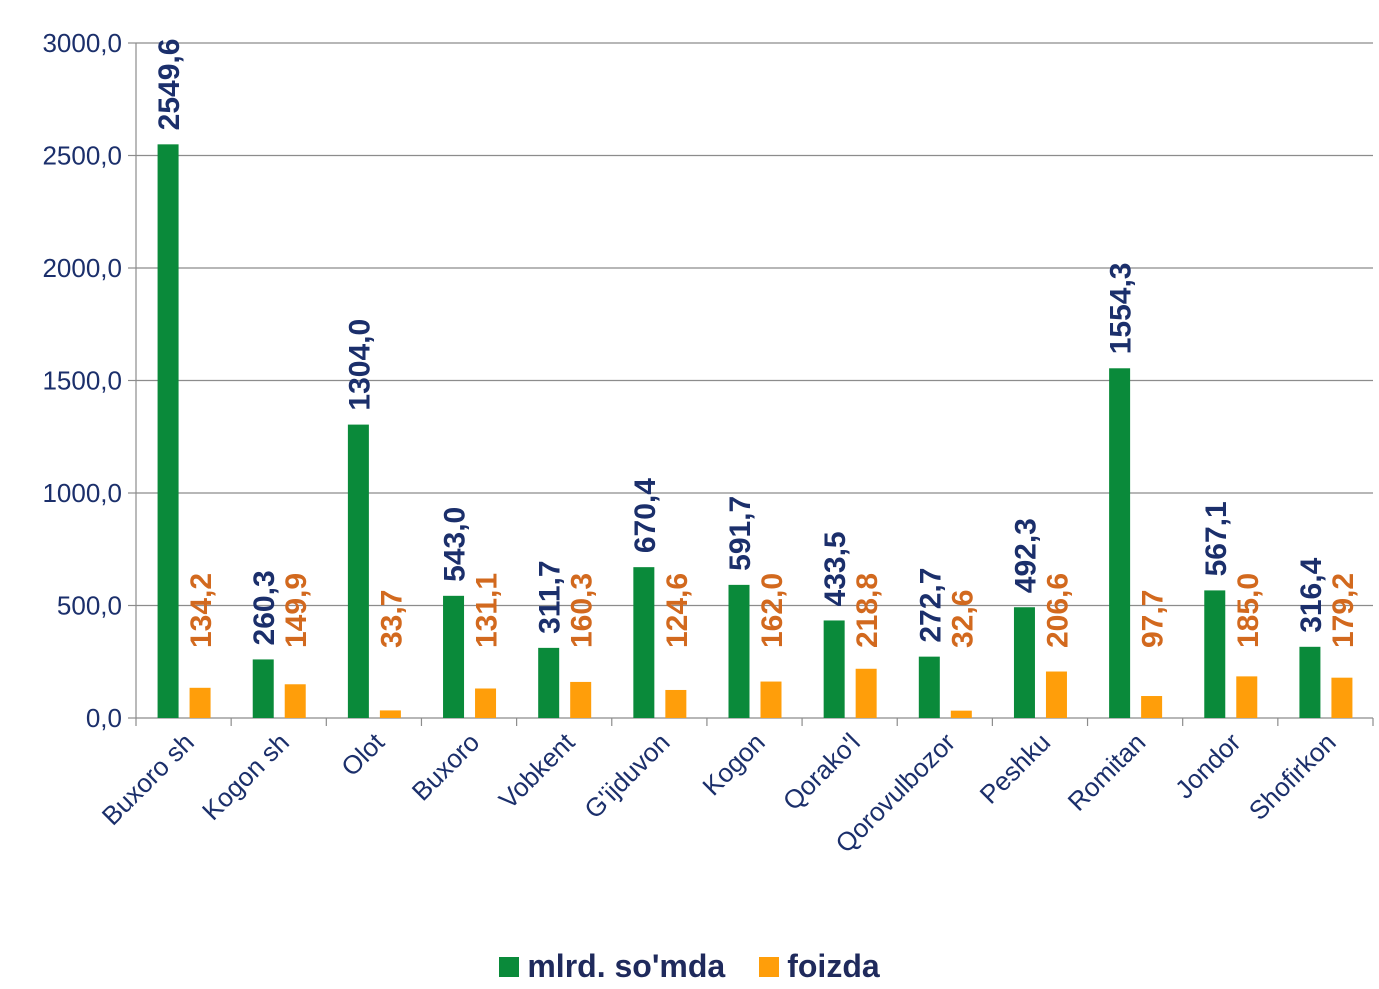 The height and width of the screenshot is (989, 1379). What do you see at coordinates (201, 610) in the screenshot?
I see `data-label-series-2: 134,2` at bounding box center [201, 610].